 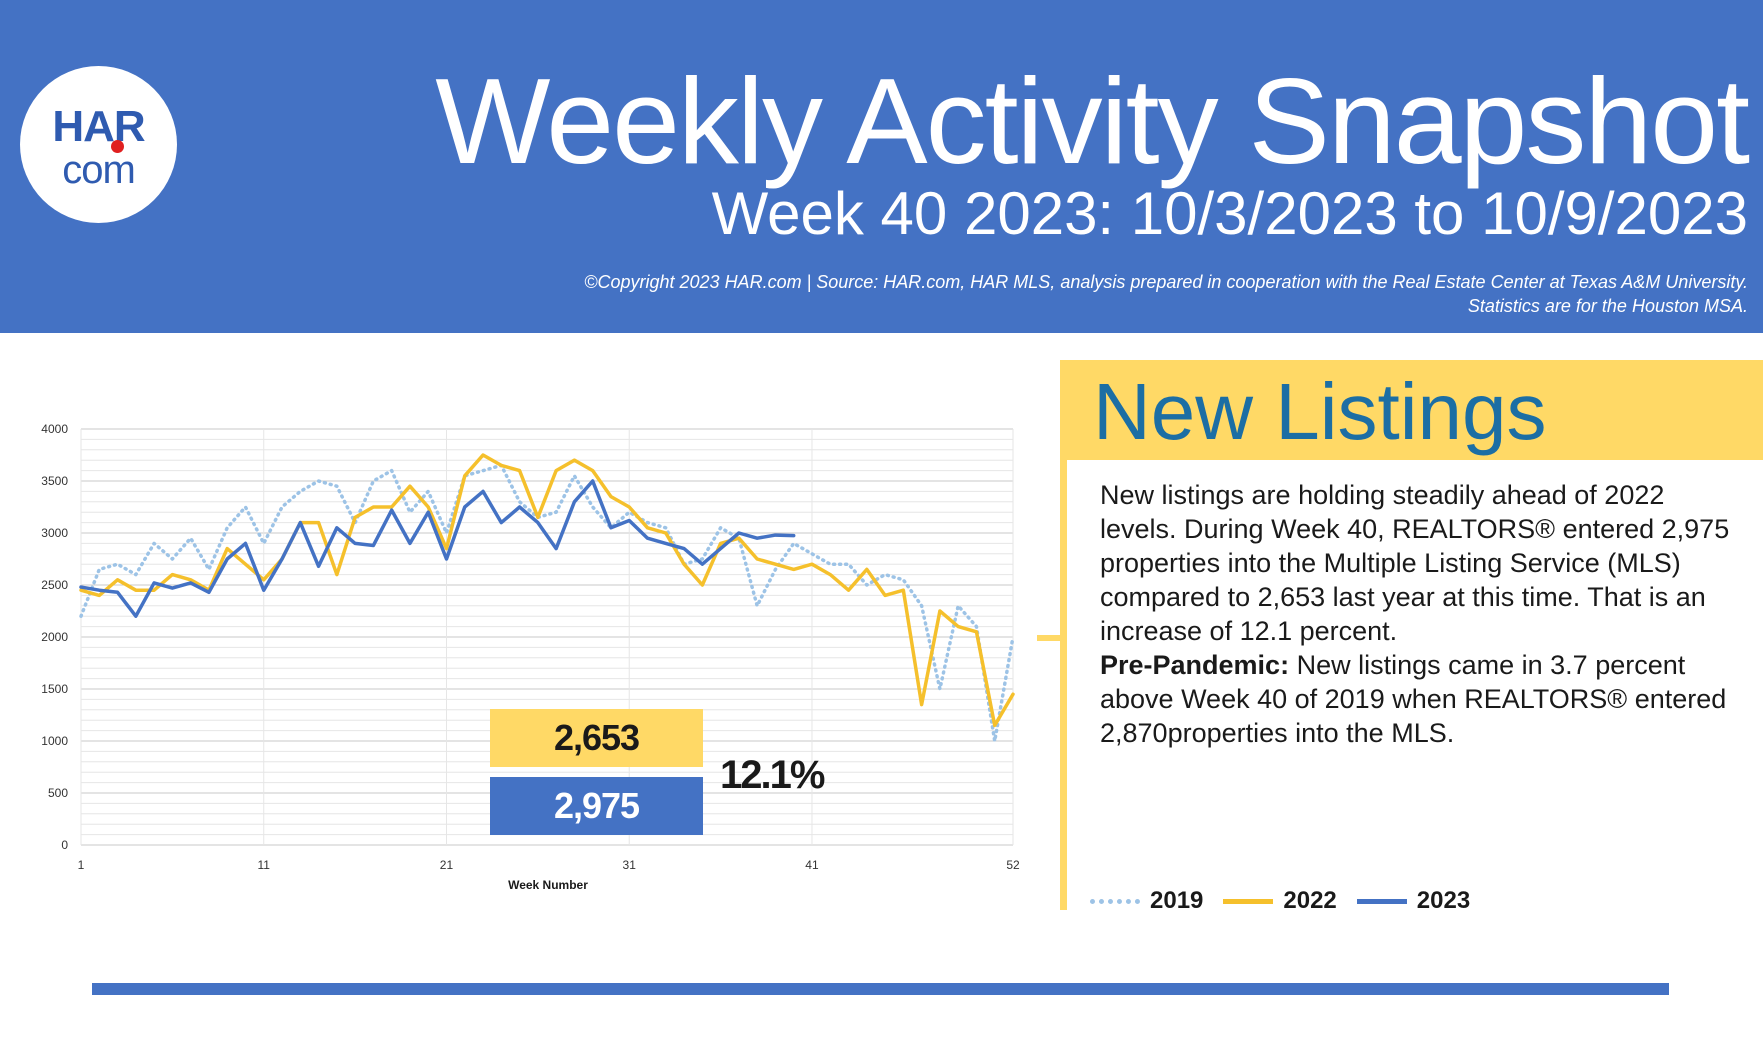 I want to click on panel-header: New Listings, so click(x=1411, y=410).